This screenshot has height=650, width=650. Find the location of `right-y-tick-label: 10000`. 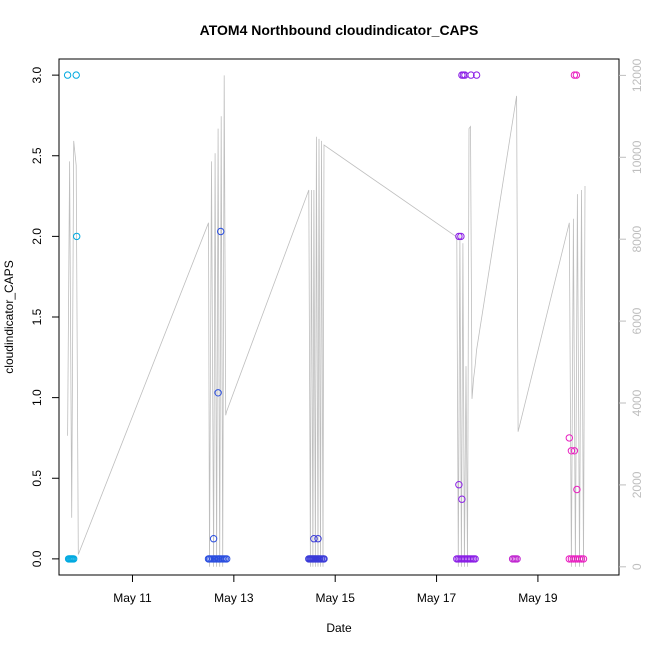

right-y-tick-label: 10000 is located at coordinates (637, 157).